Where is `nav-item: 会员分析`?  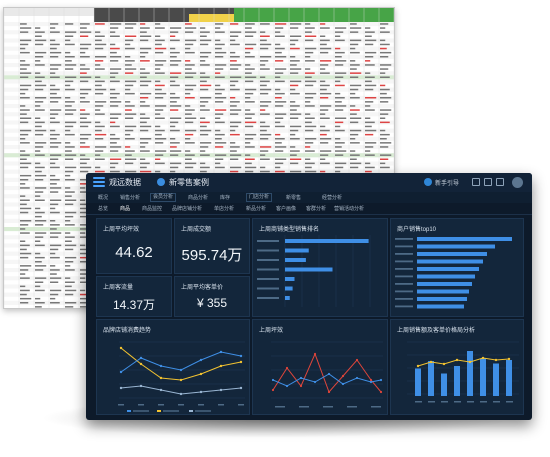 nav-item: 会员分析 is located at coordinates (163, 197).